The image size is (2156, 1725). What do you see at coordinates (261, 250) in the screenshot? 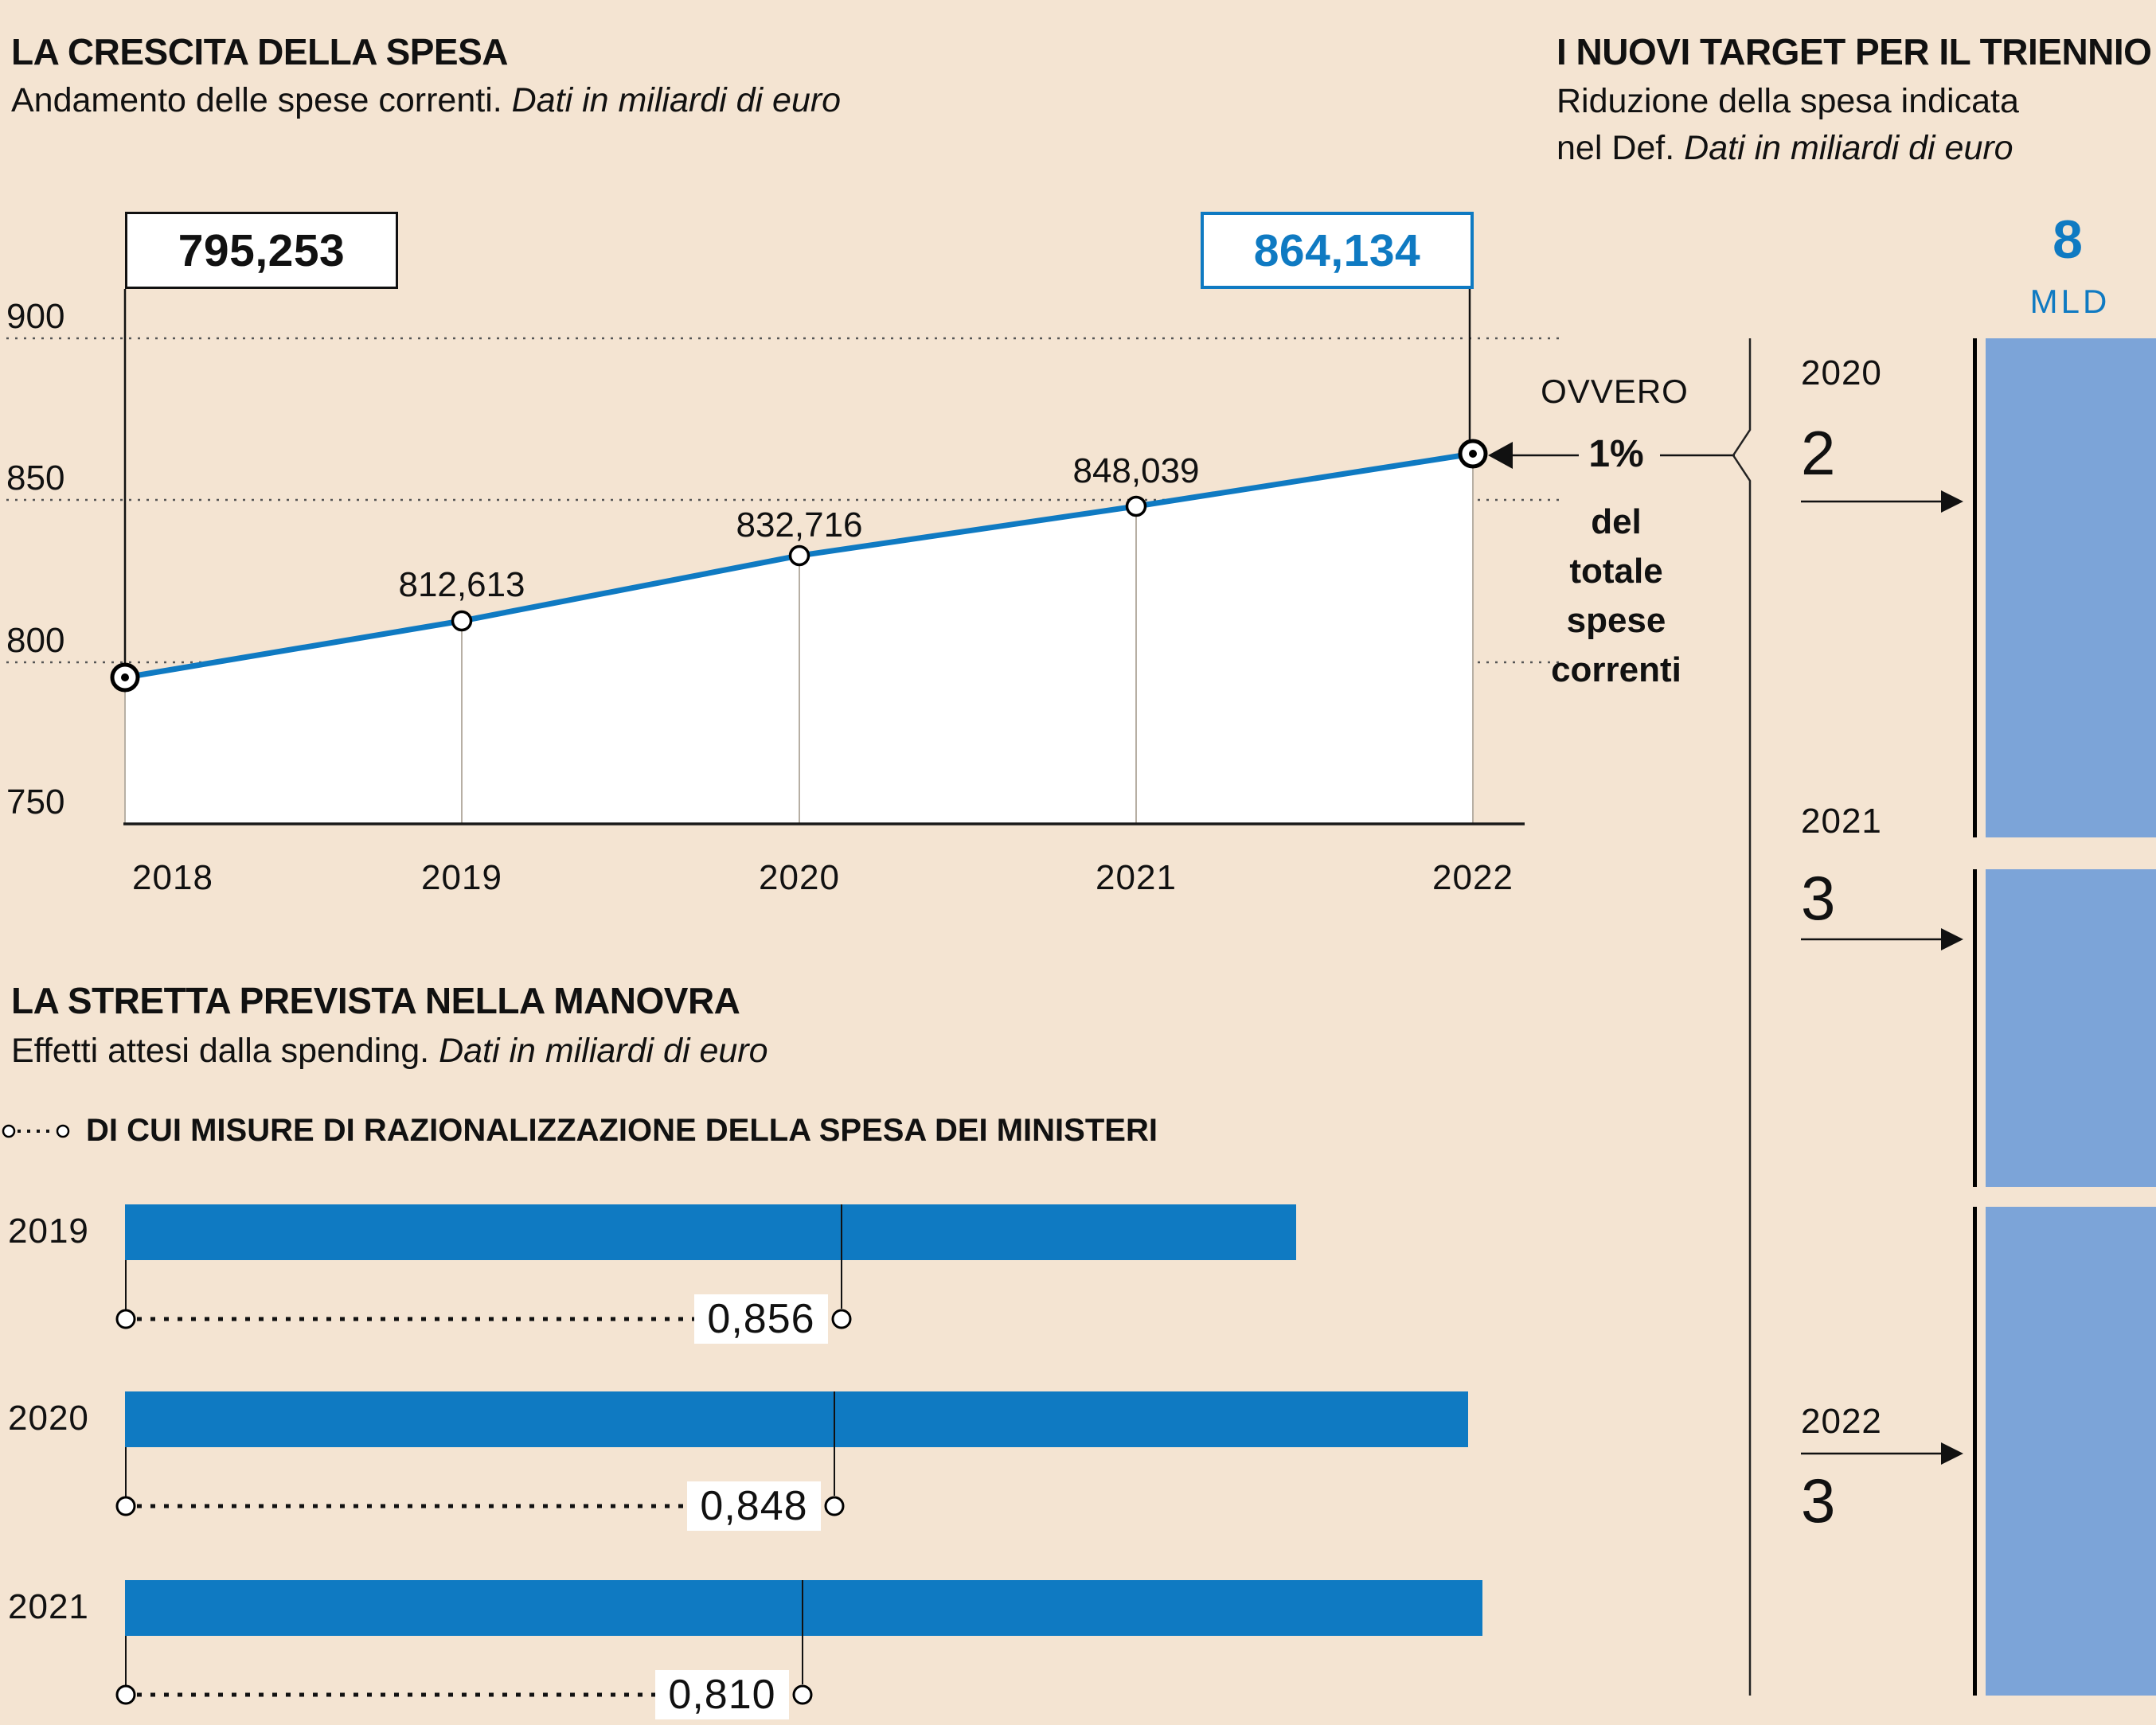
I see `point-value-box-2018: 795,253` at bounding box center [261, 250].